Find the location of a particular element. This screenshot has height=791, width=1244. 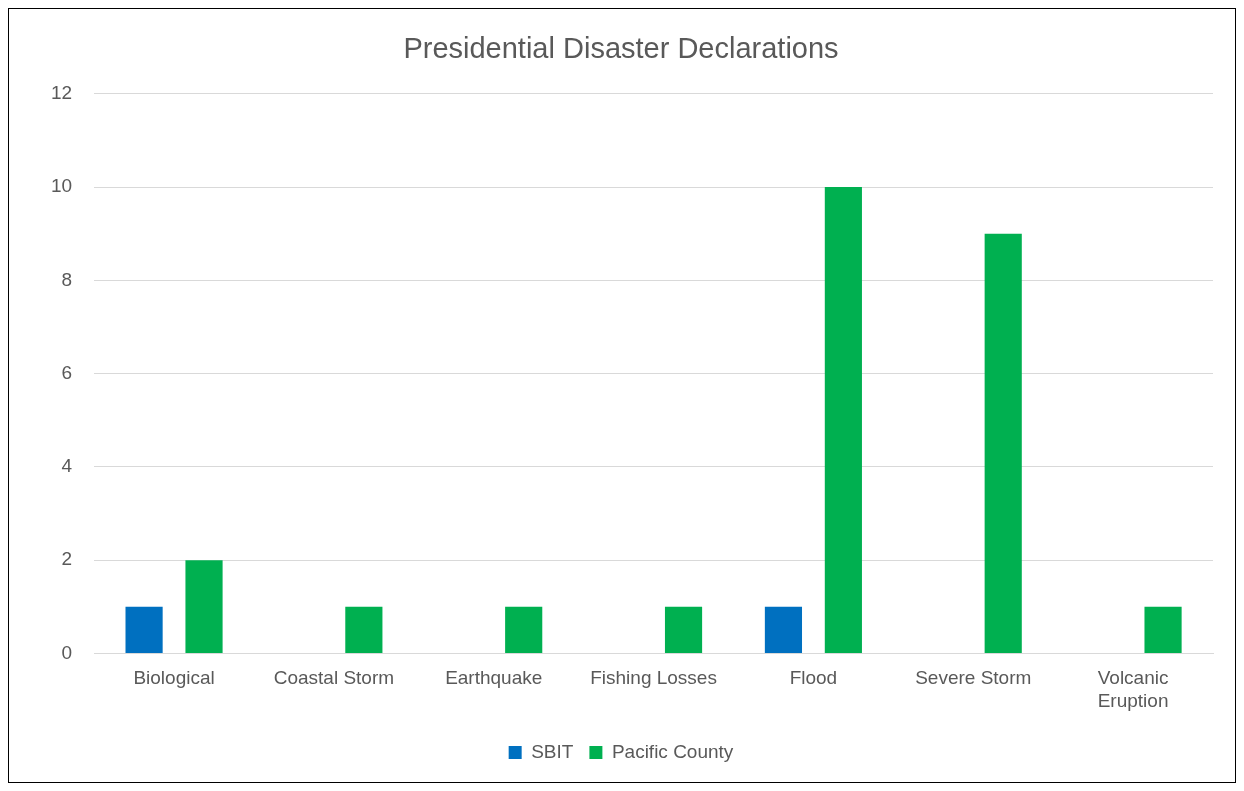

legend-label: Pacific County is located at coordinates (672, 751).